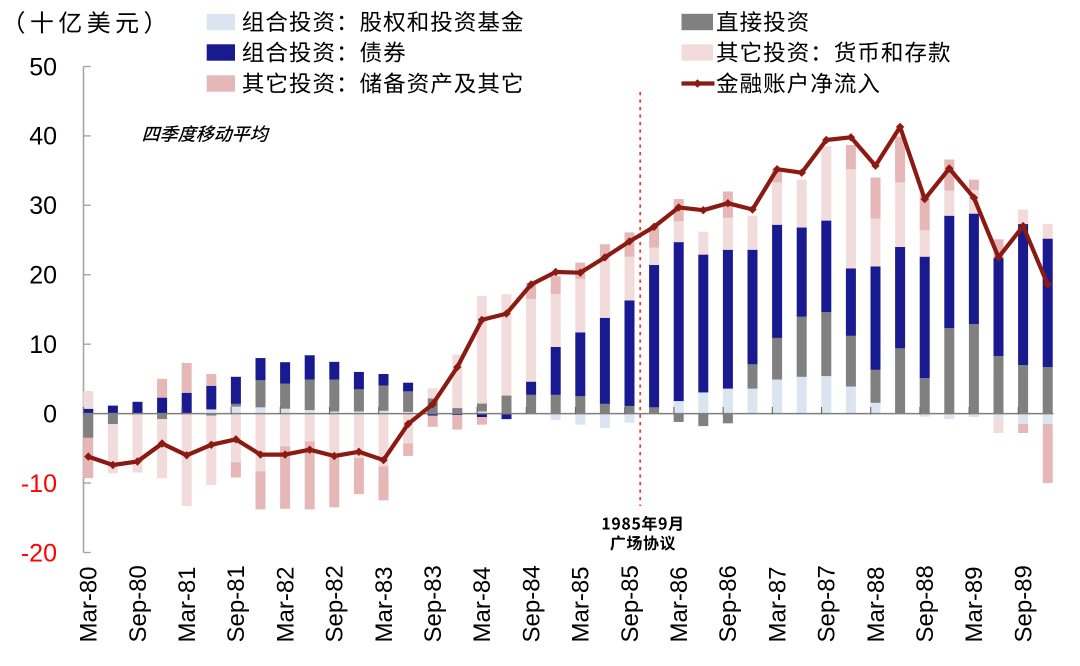  Describe the element at coordinates (433, 603) in the screenshot. I see `svg-text: Sep-83` at that location.